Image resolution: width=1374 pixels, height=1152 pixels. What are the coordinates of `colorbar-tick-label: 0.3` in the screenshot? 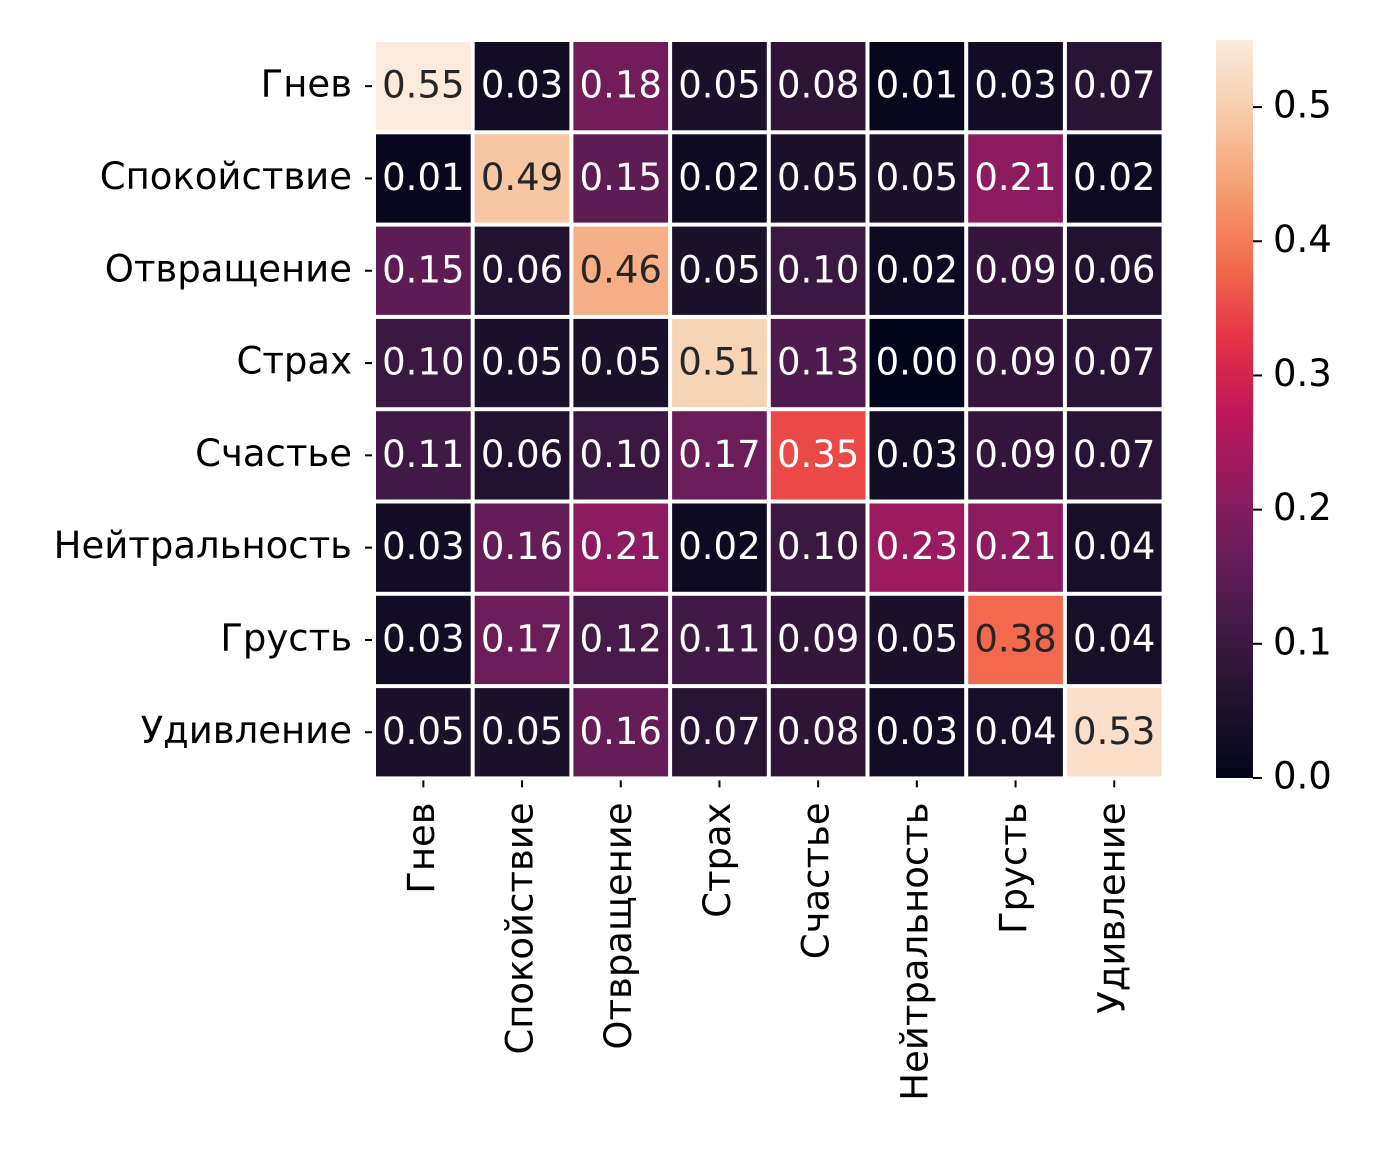 It's located at (1302, 373).